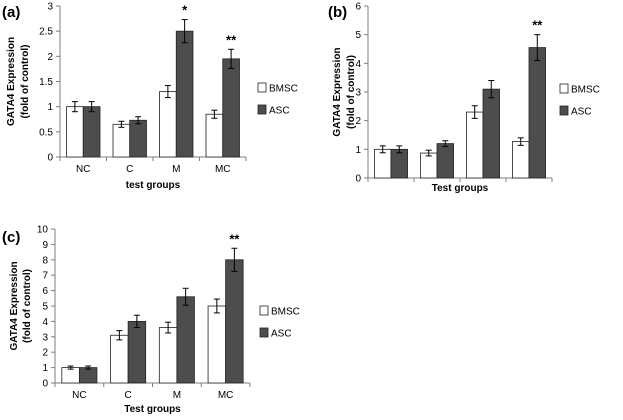 Image resolution: width=623 pixels, height=420 pixels. I want to click on panel-b-y-tick-label: 0, so click(358, 179).